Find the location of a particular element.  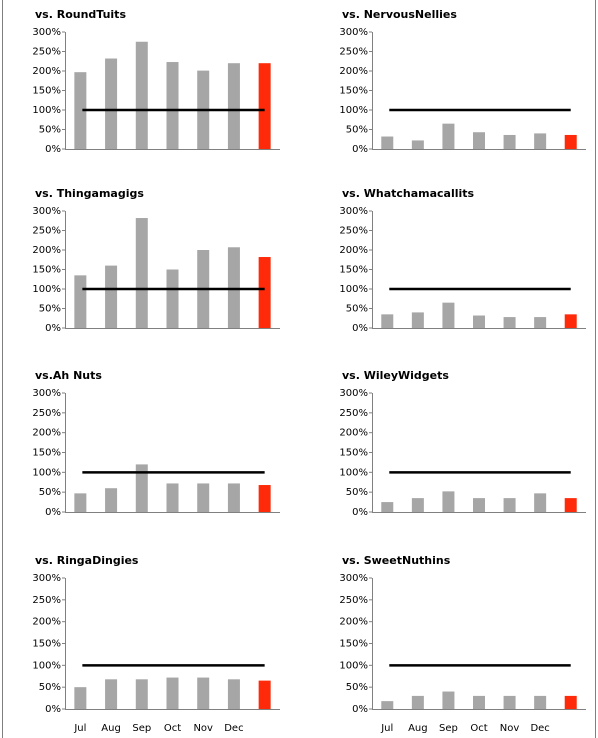

x-tick-label: Oct is located at coordinates (478, 728).